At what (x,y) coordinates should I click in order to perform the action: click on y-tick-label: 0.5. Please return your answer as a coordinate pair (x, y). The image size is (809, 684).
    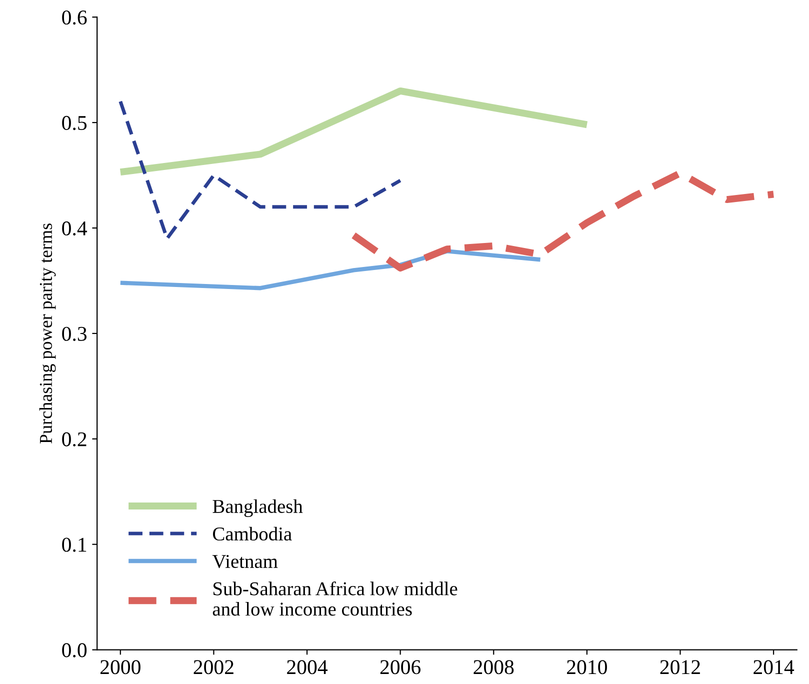
    Looking at the image, I should click on (74, 123).